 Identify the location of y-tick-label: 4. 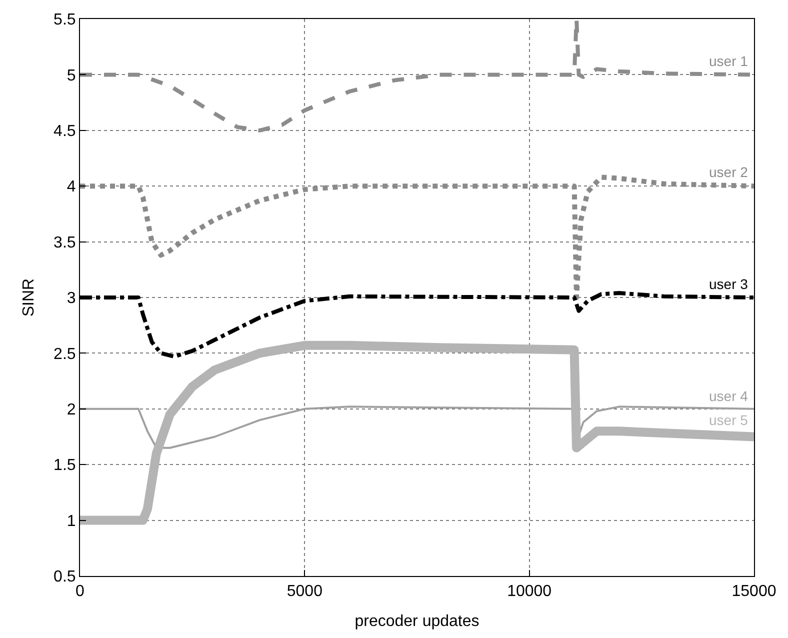
(71, 187).